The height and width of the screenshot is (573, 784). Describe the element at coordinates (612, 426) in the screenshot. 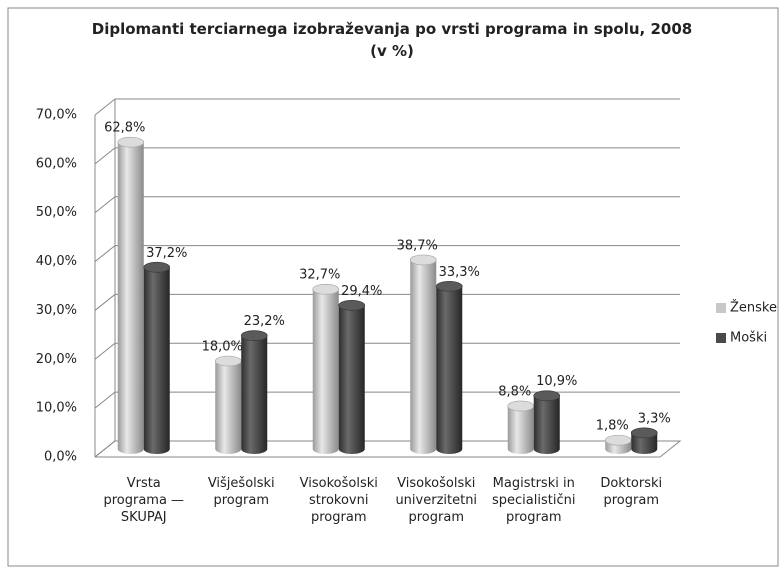

I see `data-label: 1,8%` at that location.